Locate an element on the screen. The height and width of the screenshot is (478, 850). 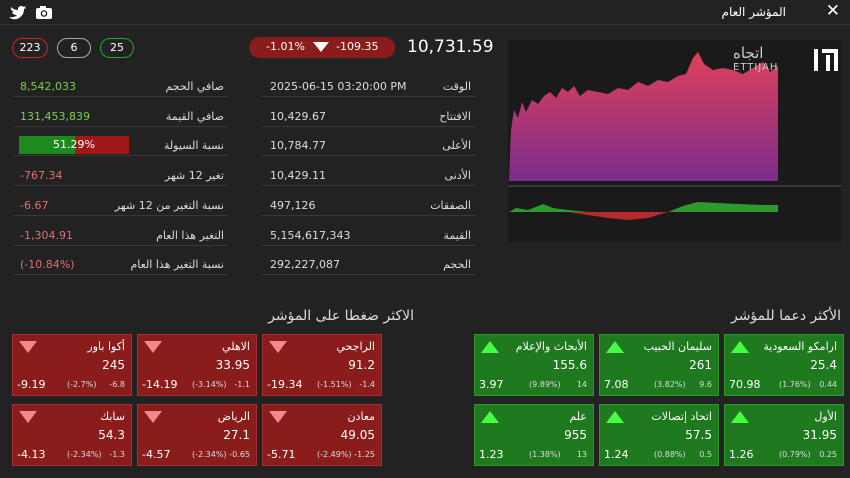
stock-impact: -9.19 is located at coordinates (31, 384).